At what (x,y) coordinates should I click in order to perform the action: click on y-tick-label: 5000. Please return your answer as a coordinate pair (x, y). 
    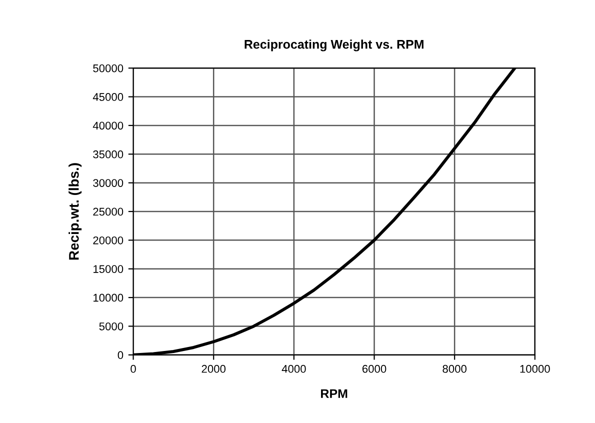
    Looking at the image, I should click on (111, 326).